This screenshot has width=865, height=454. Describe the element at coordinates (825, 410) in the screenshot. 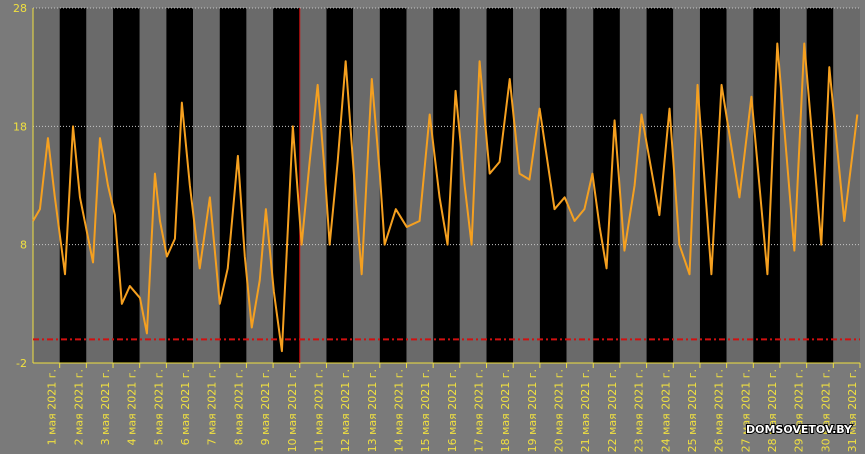

I see `x-tick-label: 30 мая 2021 г.` at that location.